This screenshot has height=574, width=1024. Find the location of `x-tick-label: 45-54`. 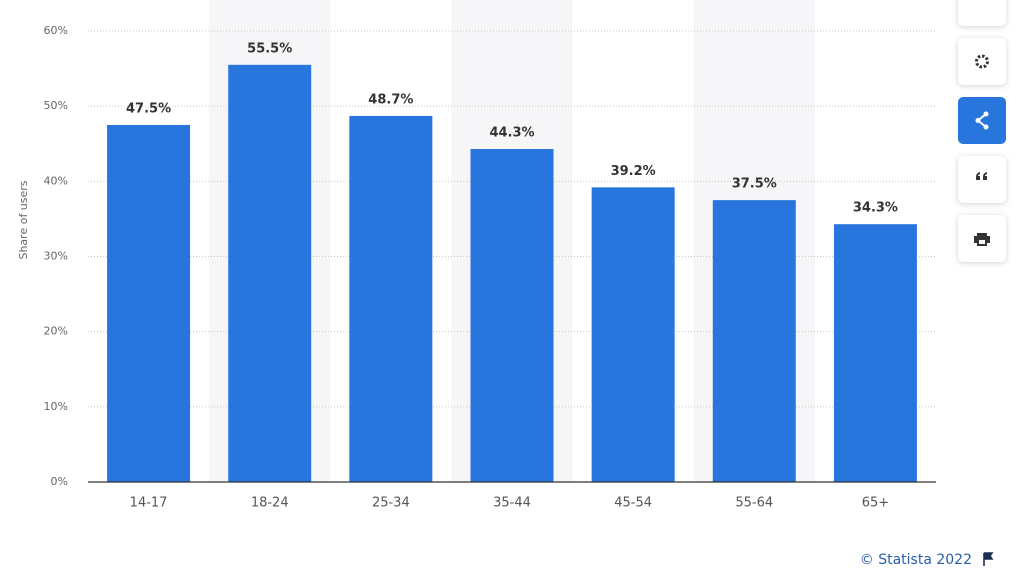

x-tick-label: 45-54 is located at coordinates (633, 503).